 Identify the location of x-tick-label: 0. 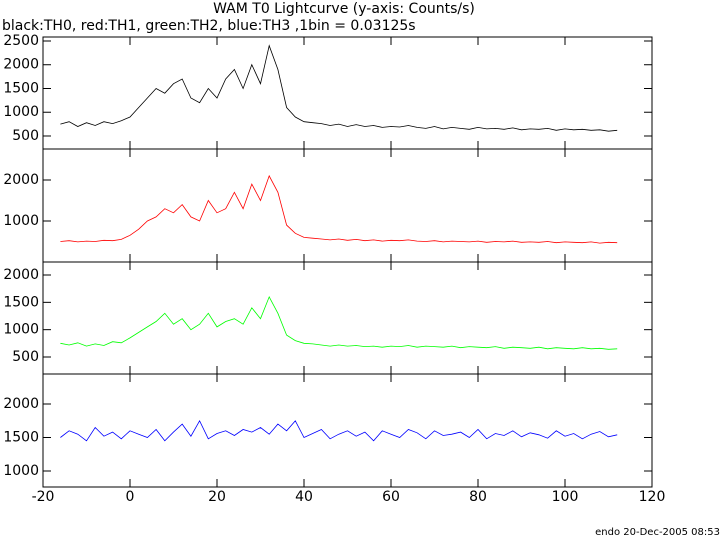
(130, 497).